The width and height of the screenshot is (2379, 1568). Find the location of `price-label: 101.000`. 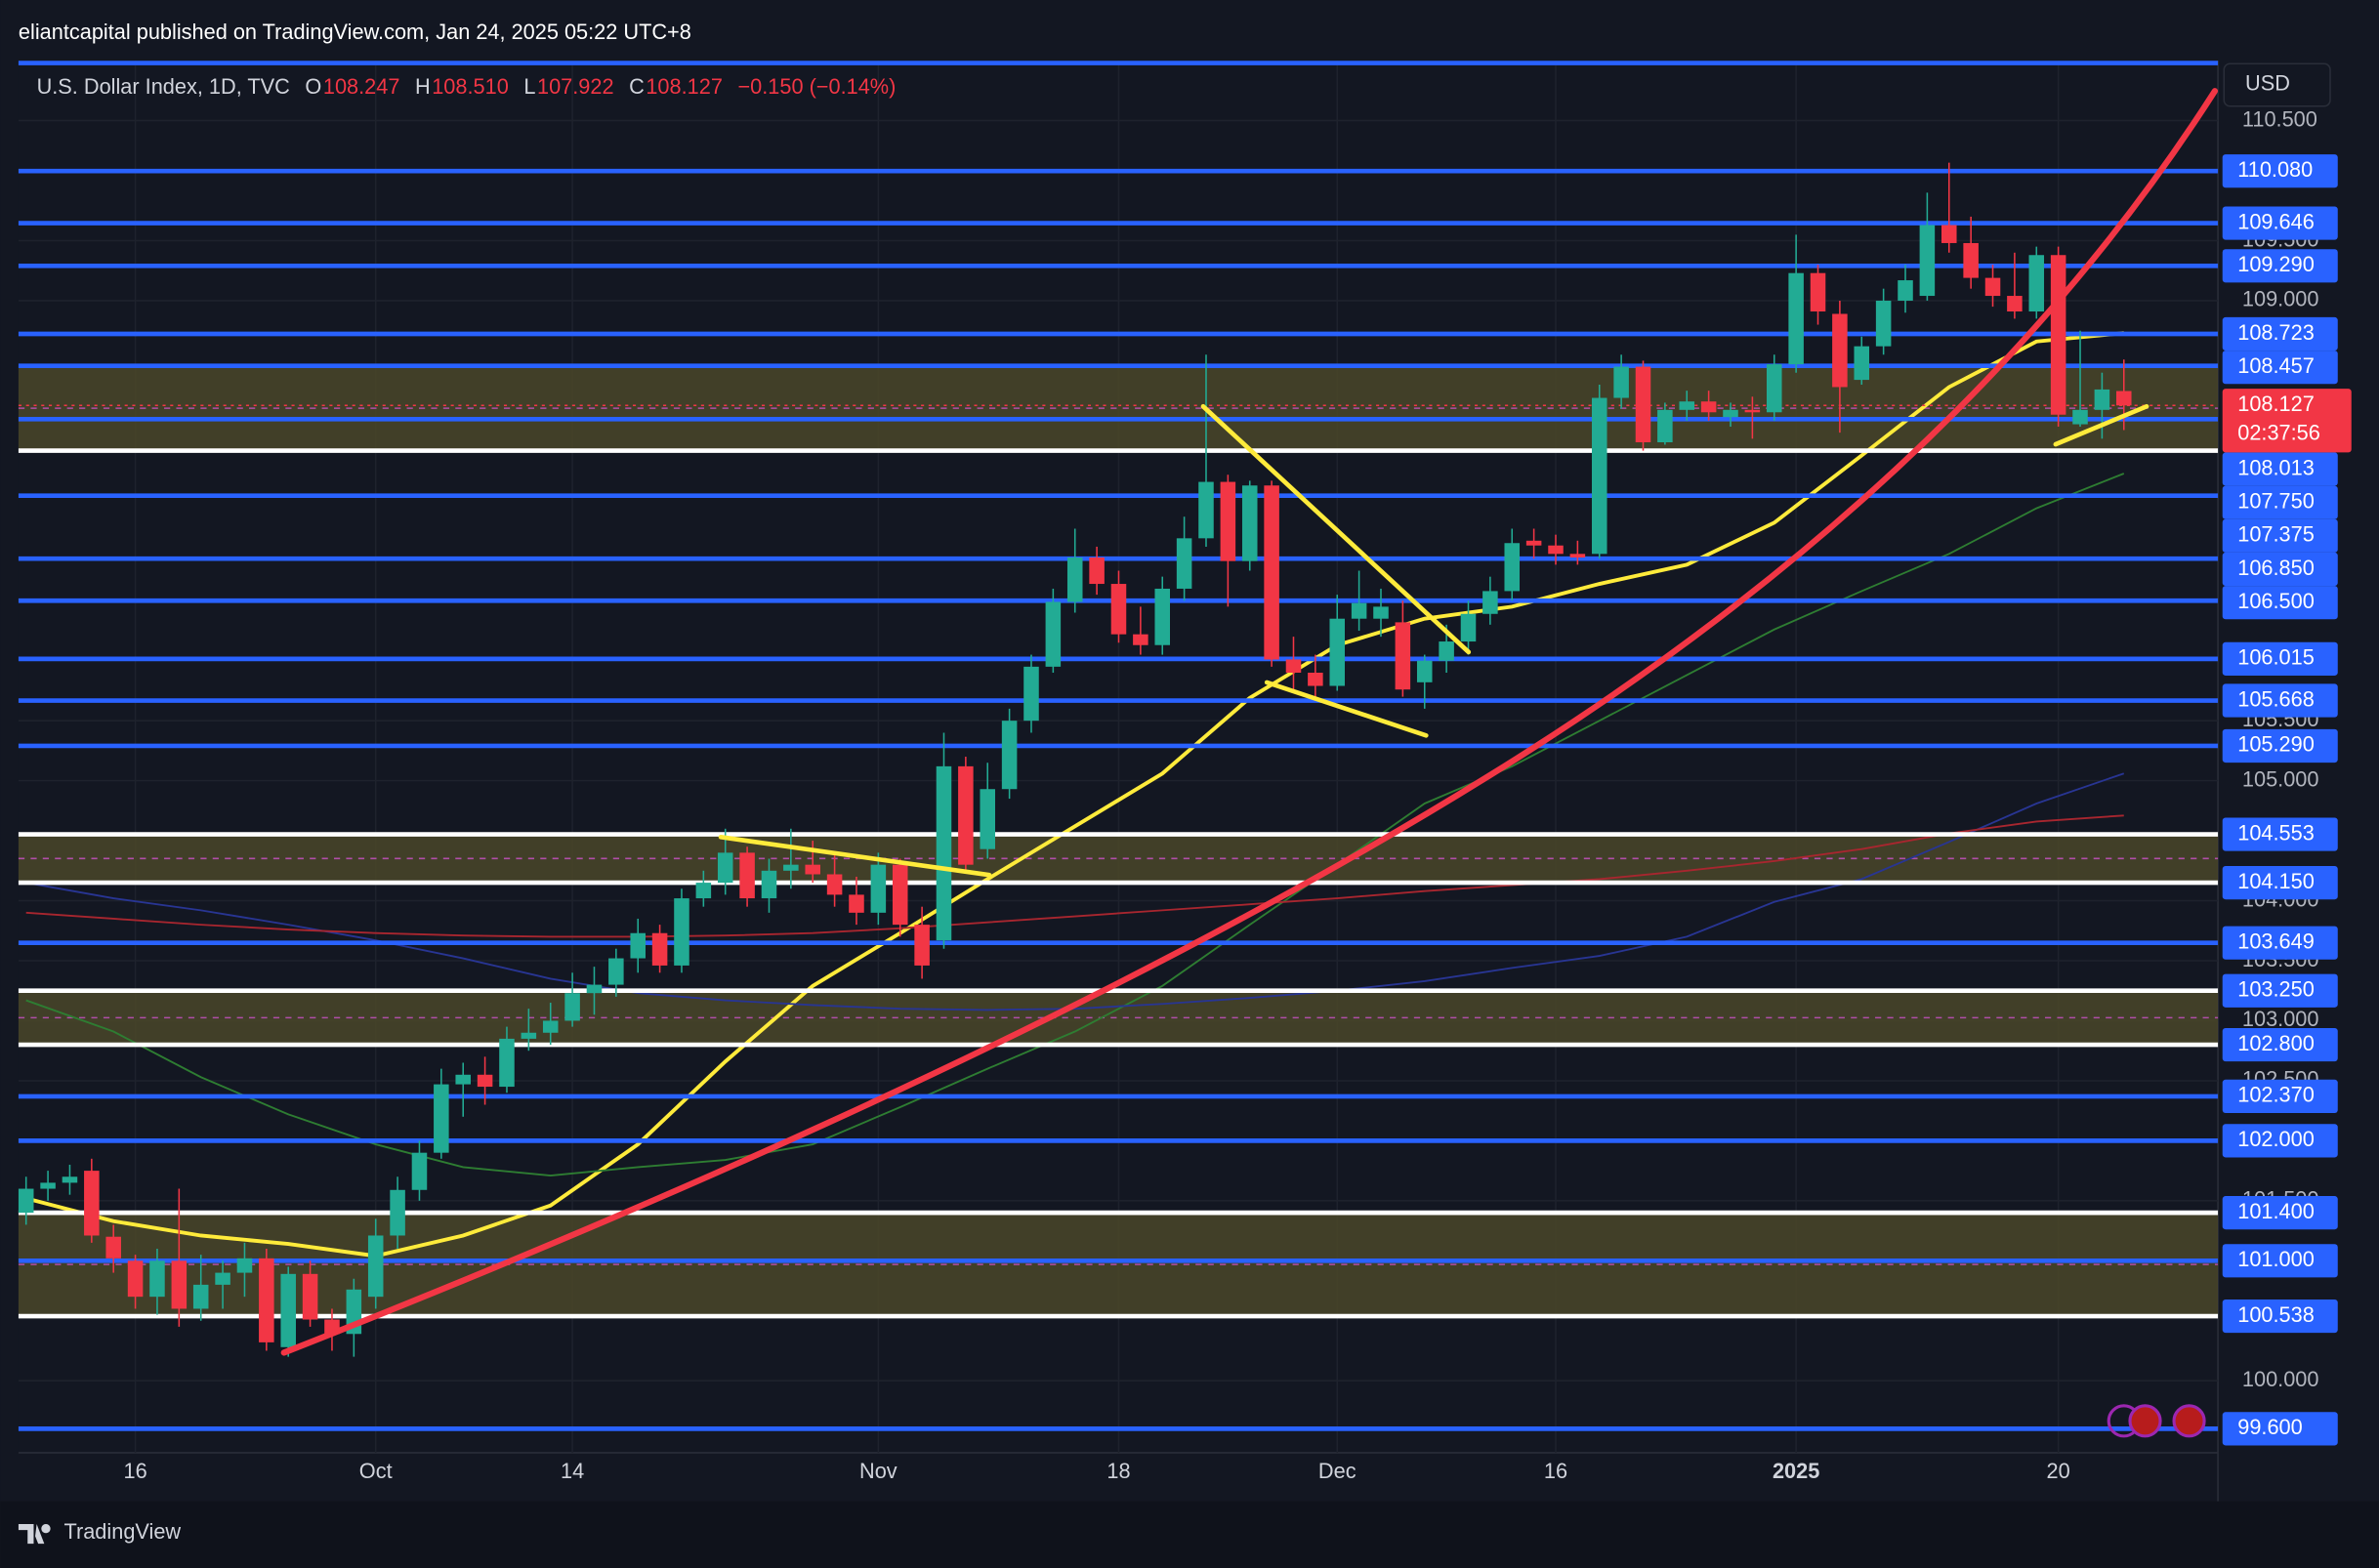

price-label: 101.000 is located at coordinates (2276, 1259).